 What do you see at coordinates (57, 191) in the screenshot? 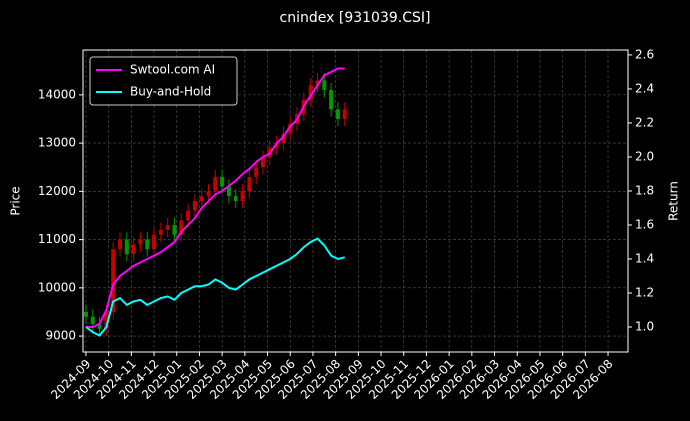
I see `y-tick-label: 12000` at bounding box center [57, 191].